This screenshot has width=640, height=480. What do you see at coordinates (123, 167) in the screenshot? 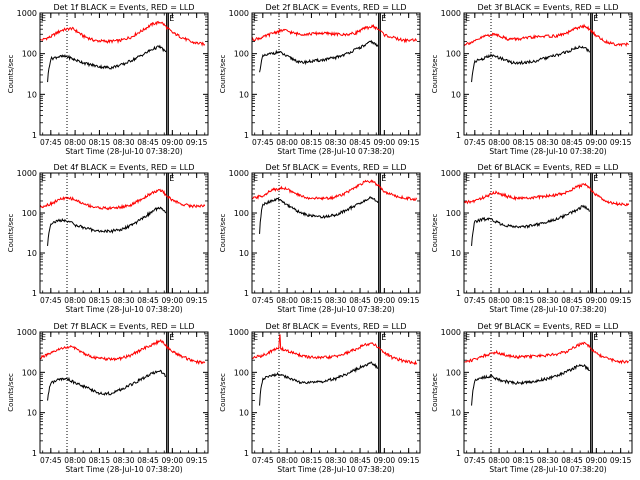
I see `chart-title: Det 4f BLACK = Events, RED = LLD` at bounding box center [123, 167].